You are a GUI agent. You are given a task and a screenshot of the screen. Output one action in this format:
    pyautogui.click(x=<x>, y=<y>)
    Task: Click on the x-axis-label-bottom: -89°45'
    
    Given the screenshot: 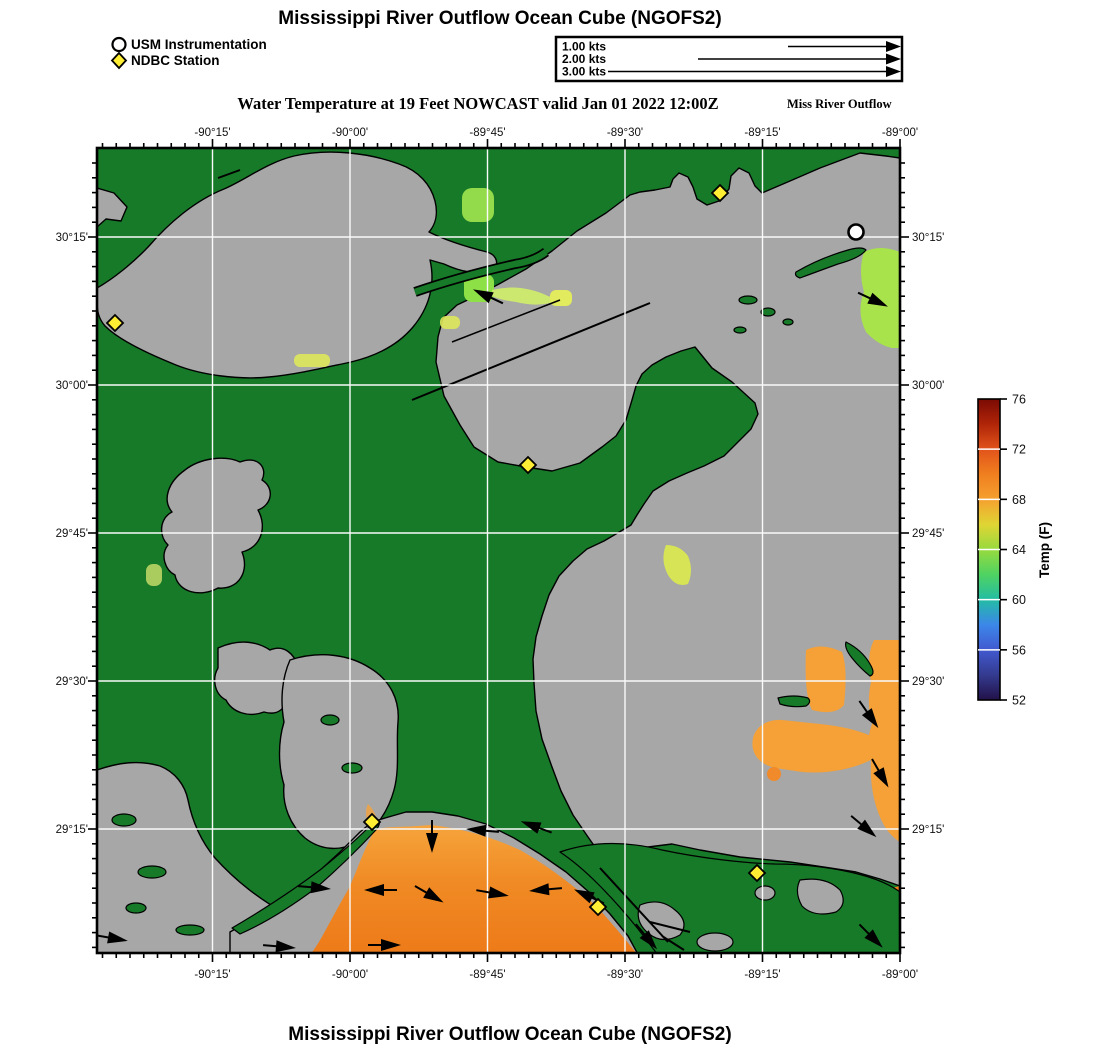 What is the action you would take?
    pyautogui.click(x=487, y=975)
    